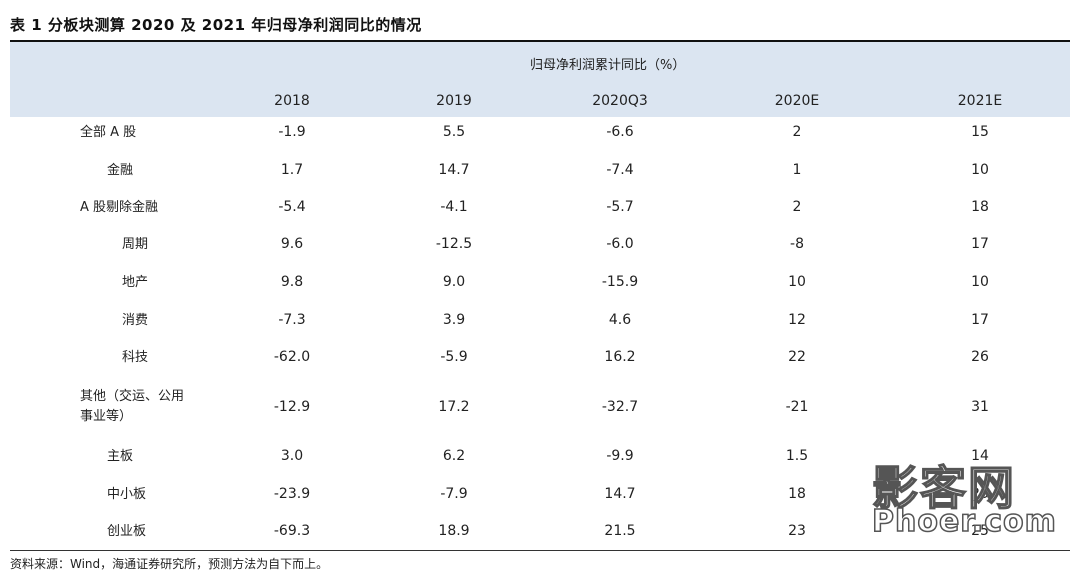 The height and width of the screenshot is (576, 1080). I want to click on cell-2018: -5.4, so click(292, 207).